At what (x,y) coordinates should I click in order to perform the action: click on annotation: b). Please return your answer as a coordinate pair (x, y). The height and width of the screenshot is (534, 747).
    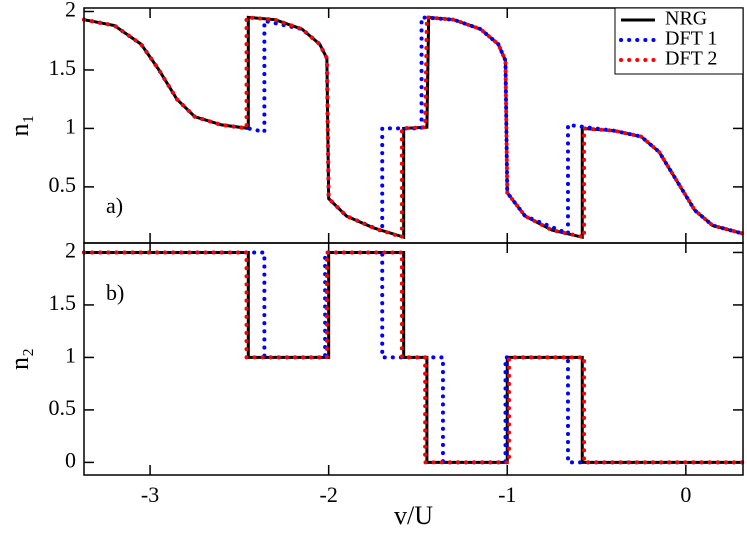
    Looking at the image, I should click on (115, 292).